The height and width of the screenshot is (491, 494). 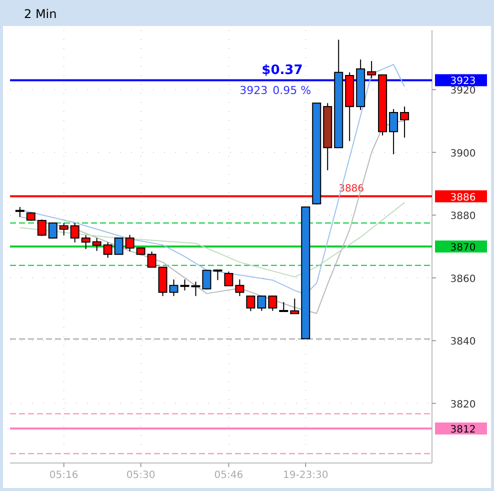 I want to click on ref-line-label: 3886, so click(x=463, y=198).